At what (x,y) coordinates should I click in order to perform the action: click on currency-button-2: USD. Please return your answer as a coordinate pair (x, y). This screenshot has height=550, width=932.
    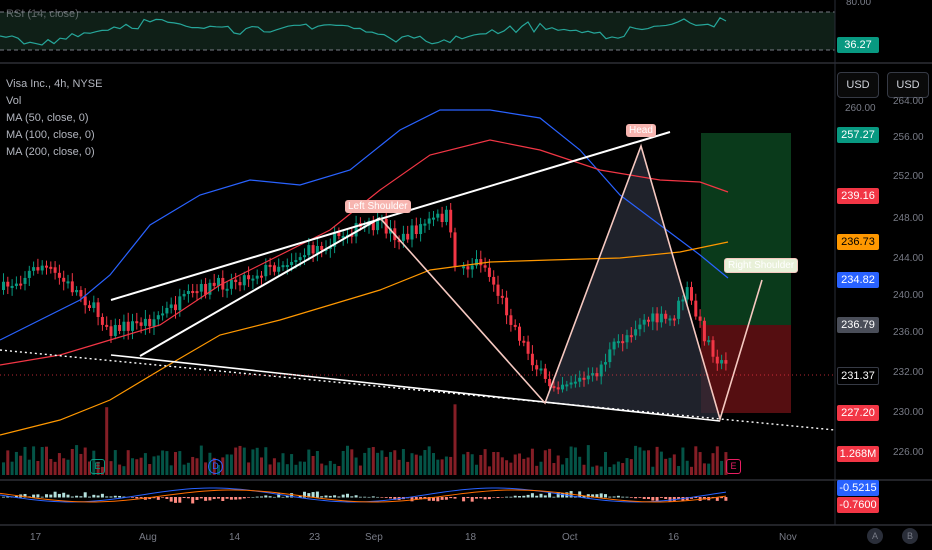
    Looking at the image, I should click on (908, 85).